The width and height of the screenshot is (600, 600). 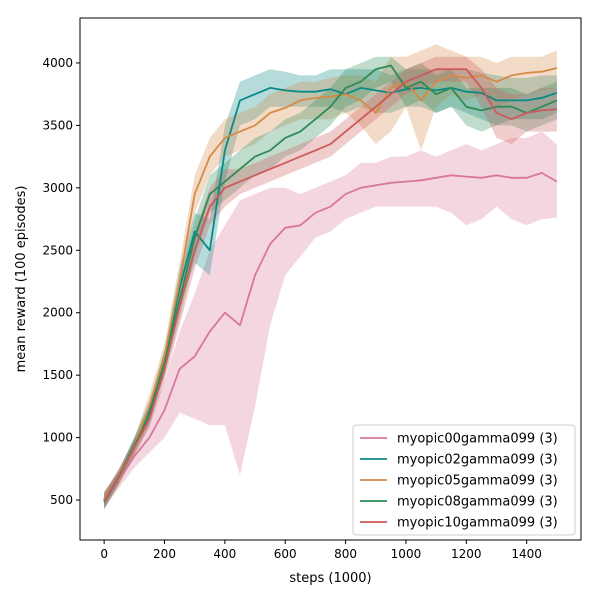 I want to click on legend-label: myopic10gamma099 (3), so click(x=477, y=523).